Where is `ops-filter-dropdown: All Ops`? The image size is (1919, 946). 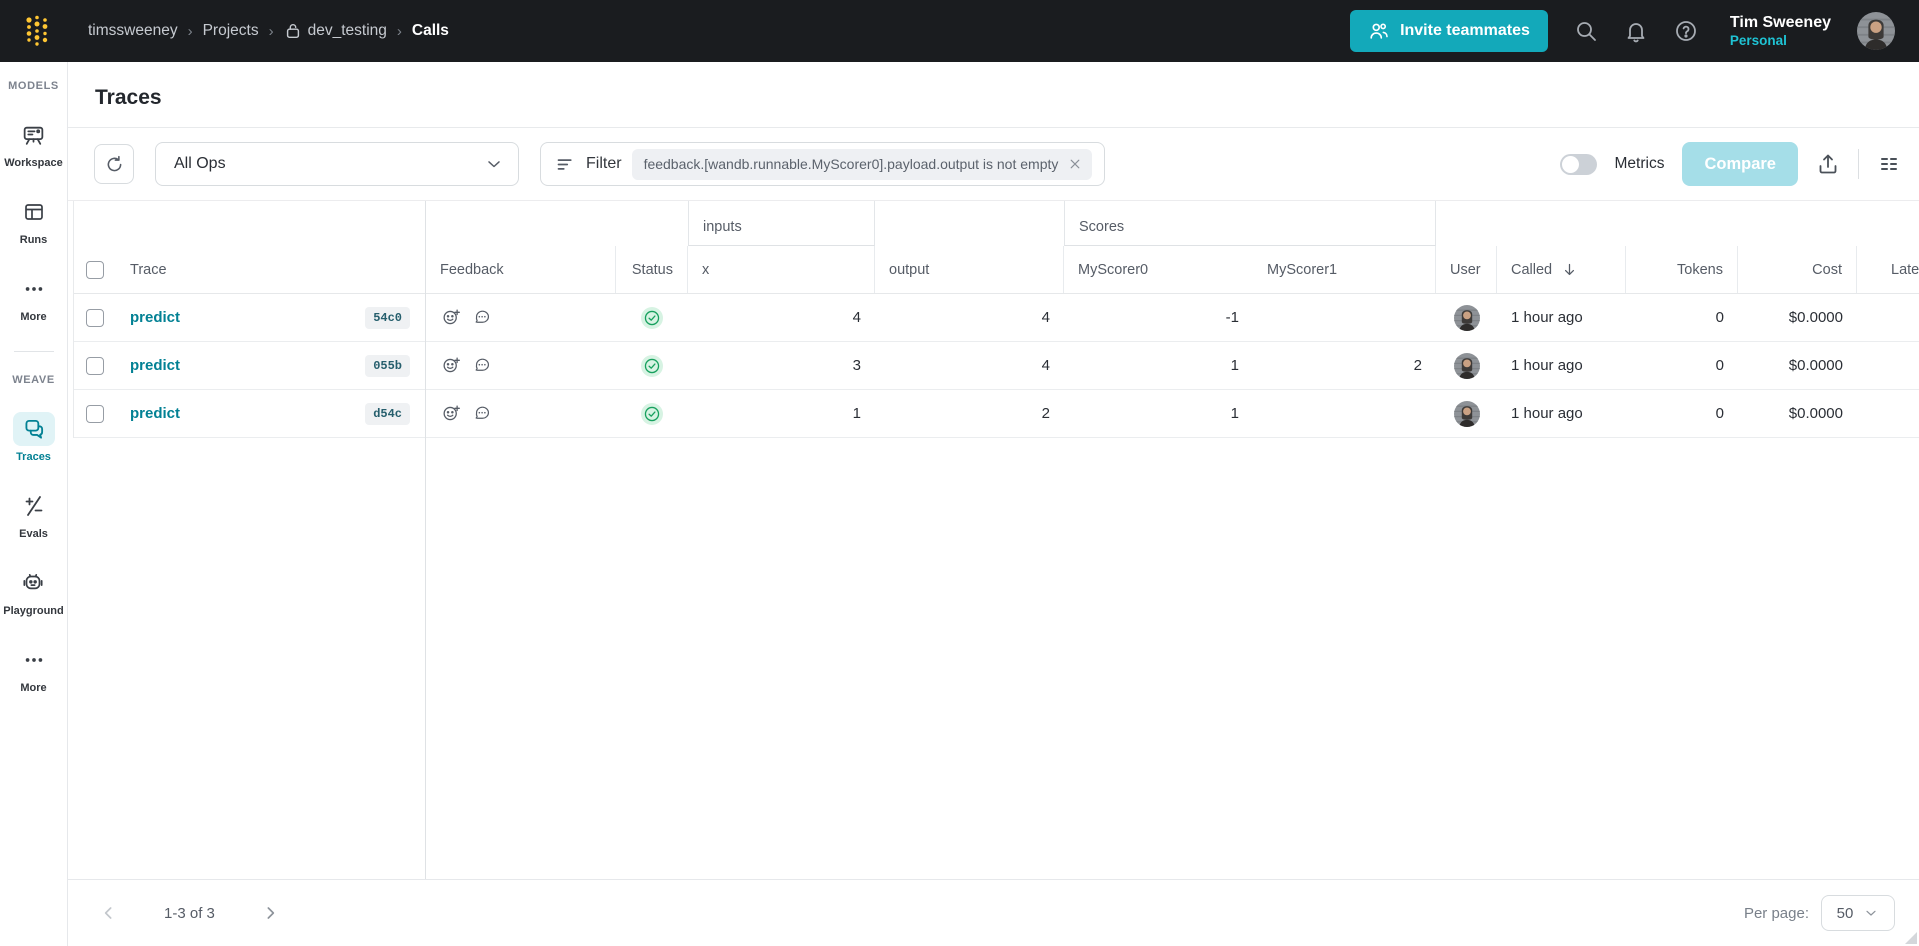 ops-filter-dropdown: All Ops is located at coordinates (337, 164).